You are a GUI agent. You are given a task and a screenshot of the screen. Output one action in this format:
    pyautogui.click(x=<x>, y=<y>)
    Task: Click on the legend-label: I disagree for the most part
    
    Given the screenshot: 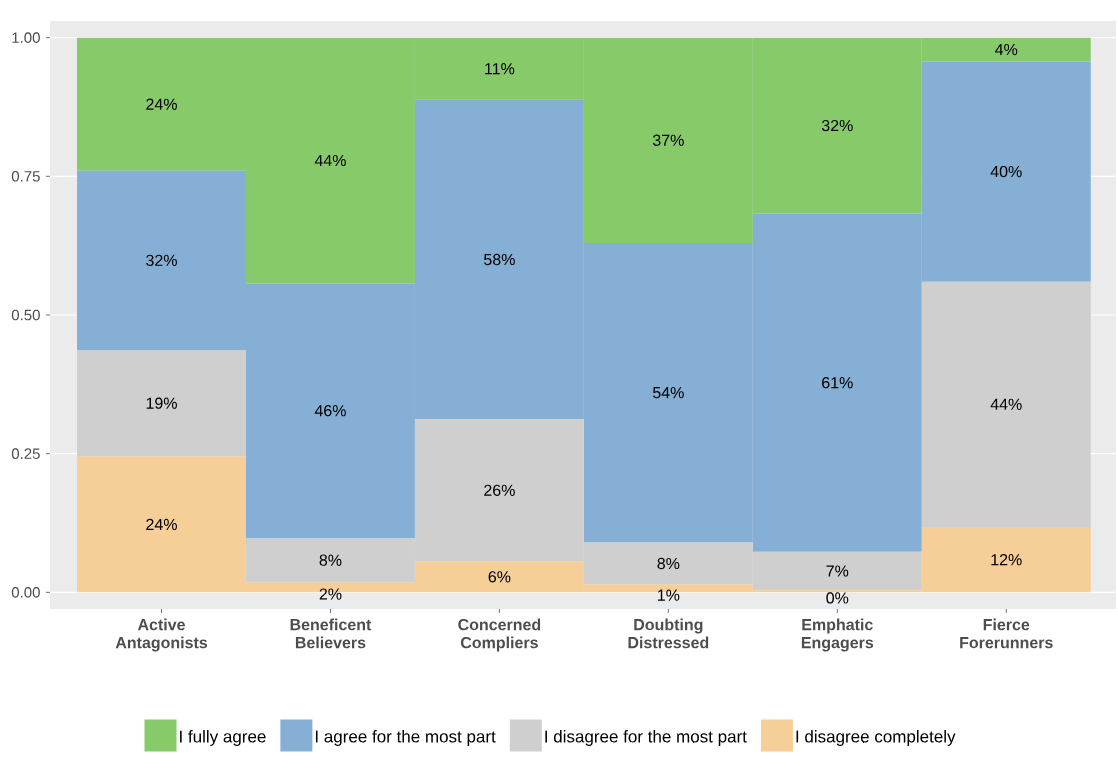 What is the action you would take?
    pyautogui.click(x=646, y=738)
    